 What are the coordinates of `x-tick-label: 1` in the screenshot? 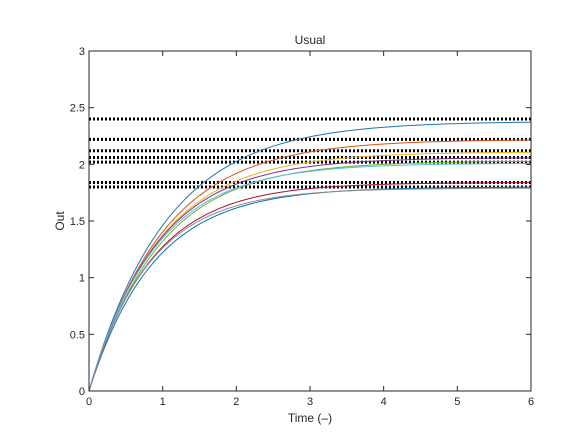 It's located at (163, 402).